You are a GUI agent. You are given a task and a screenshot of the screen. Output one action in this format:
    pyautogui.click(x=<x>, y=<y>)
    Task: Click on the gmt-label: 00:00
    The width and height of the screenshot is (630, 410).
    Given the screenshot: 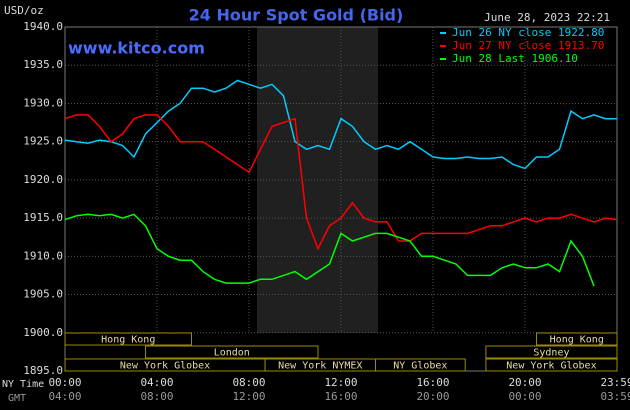 What is the action you would take?
    pyautogui.click(x=524, y=396)
    